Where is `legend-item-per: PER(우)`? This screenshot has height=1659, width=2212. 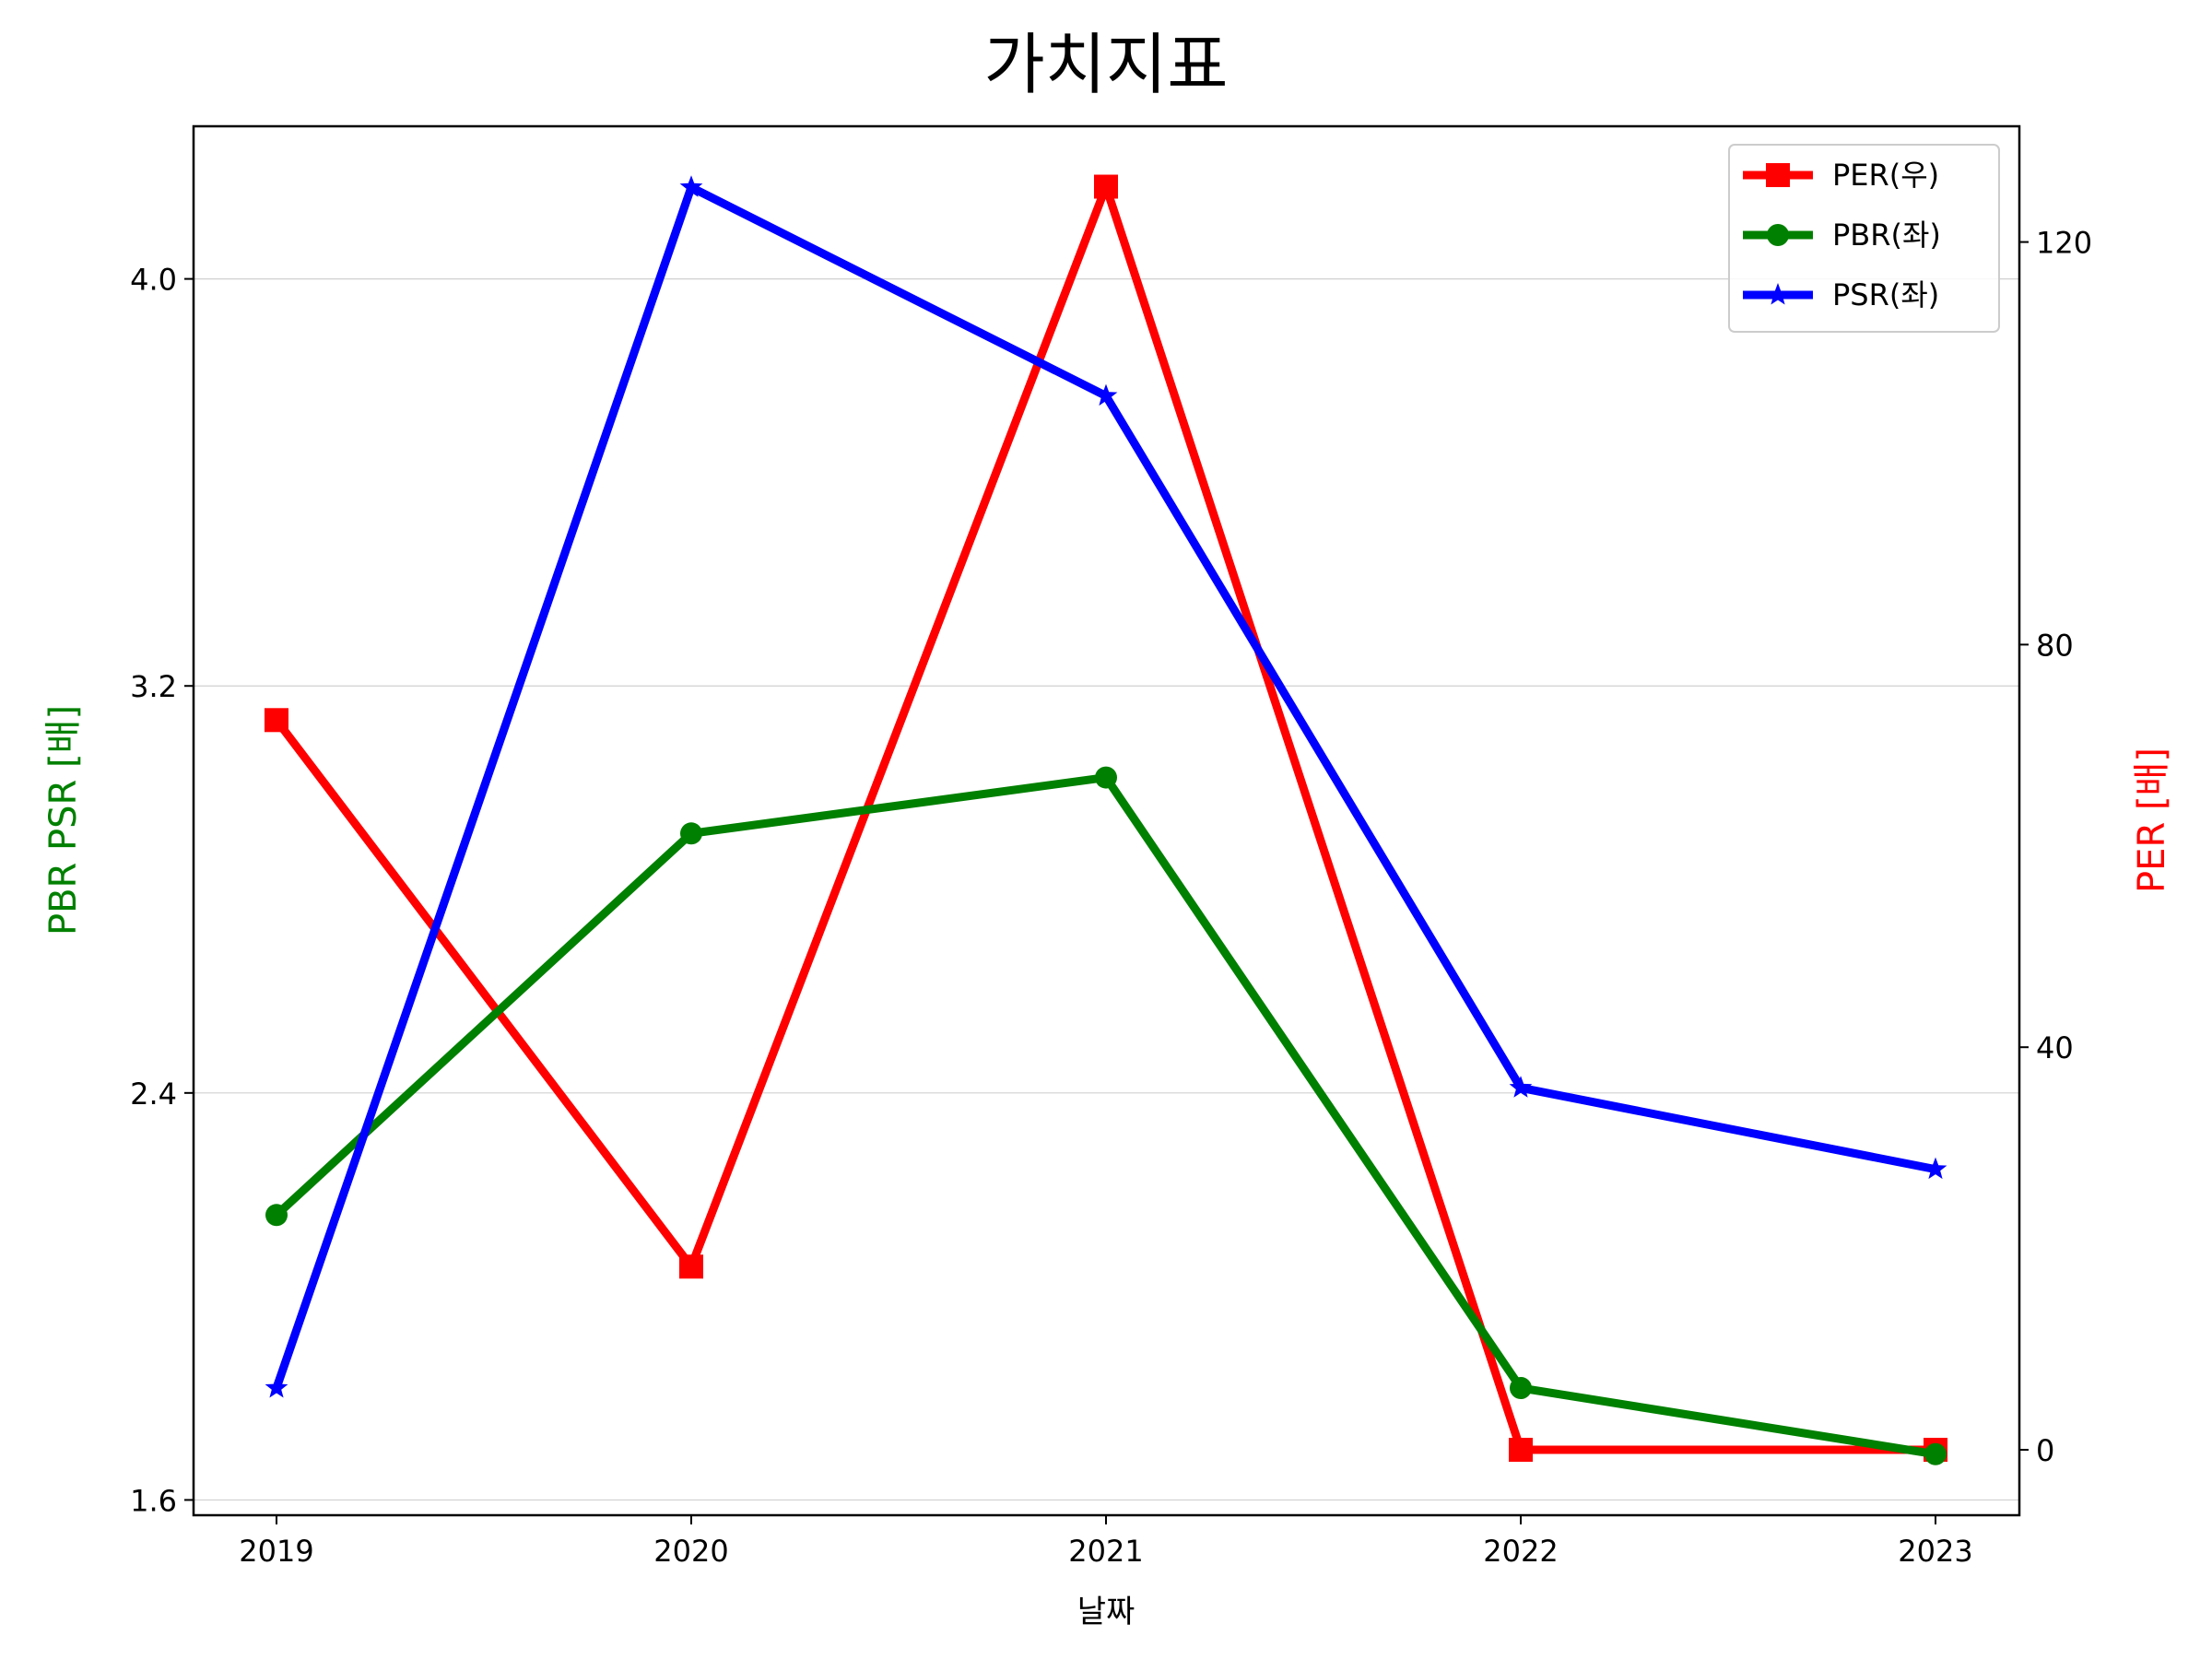 legend-item-per: PER(우) is located at coordinates (1841, 175).